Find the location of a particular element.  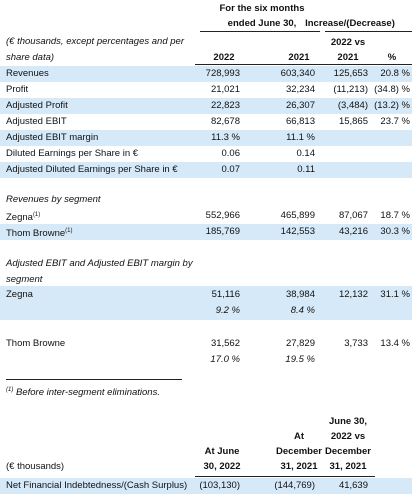

cell: 43,216 is located at coordinates (353, 231).